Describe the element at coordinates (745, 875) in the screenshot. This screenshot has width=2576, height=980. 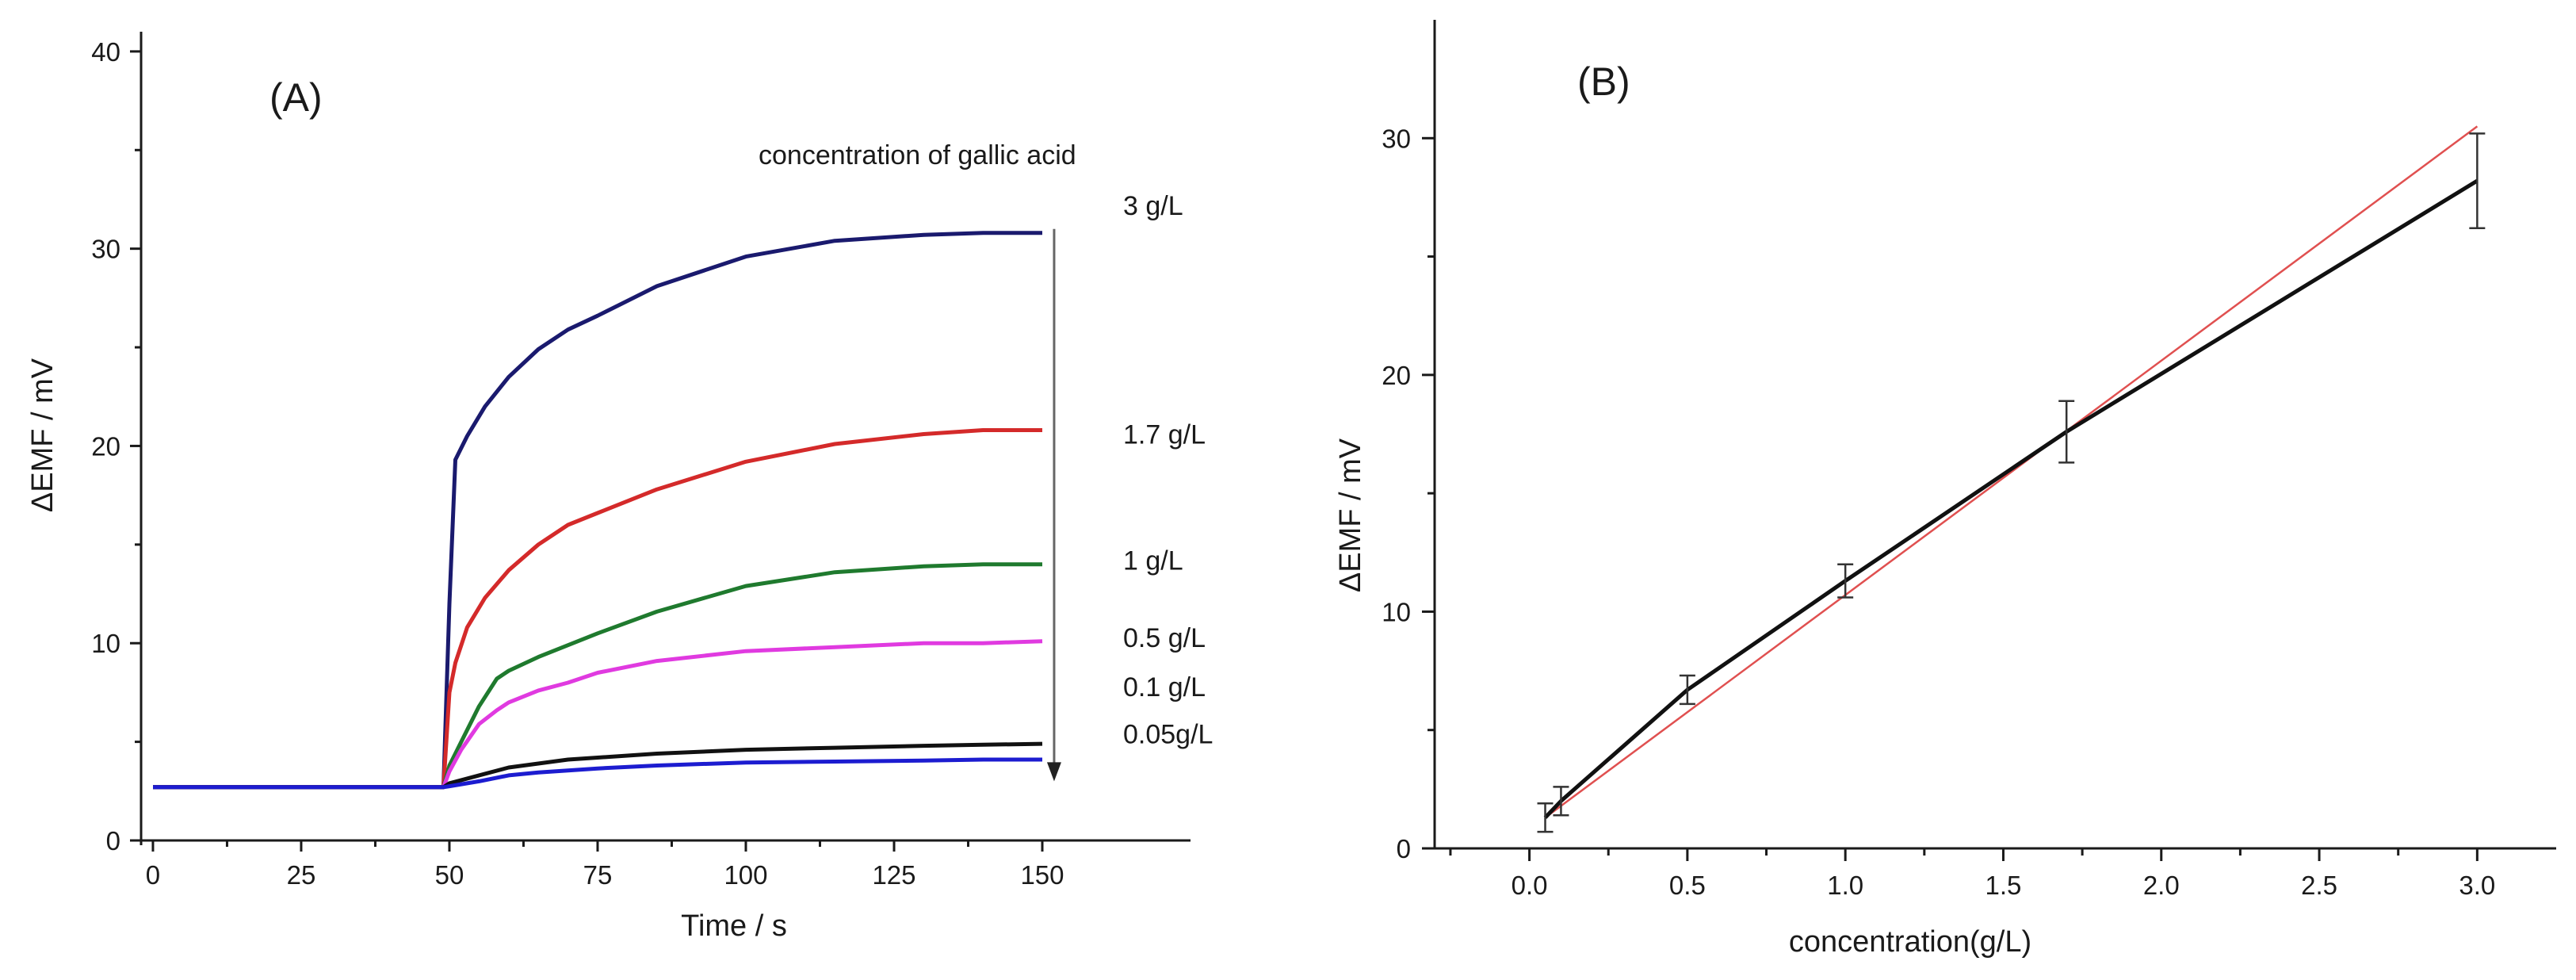
I see `panel-a-x-tick-label: 100` at that location.